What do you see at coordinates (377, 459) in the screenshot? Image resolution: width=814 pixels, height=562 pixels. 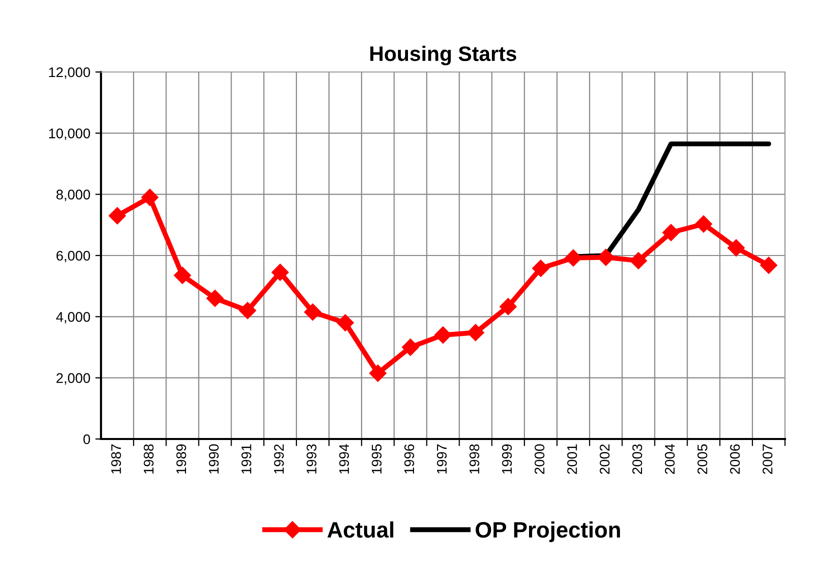 I see `x-tick-label: 1995` at bounding box center [377, 459].